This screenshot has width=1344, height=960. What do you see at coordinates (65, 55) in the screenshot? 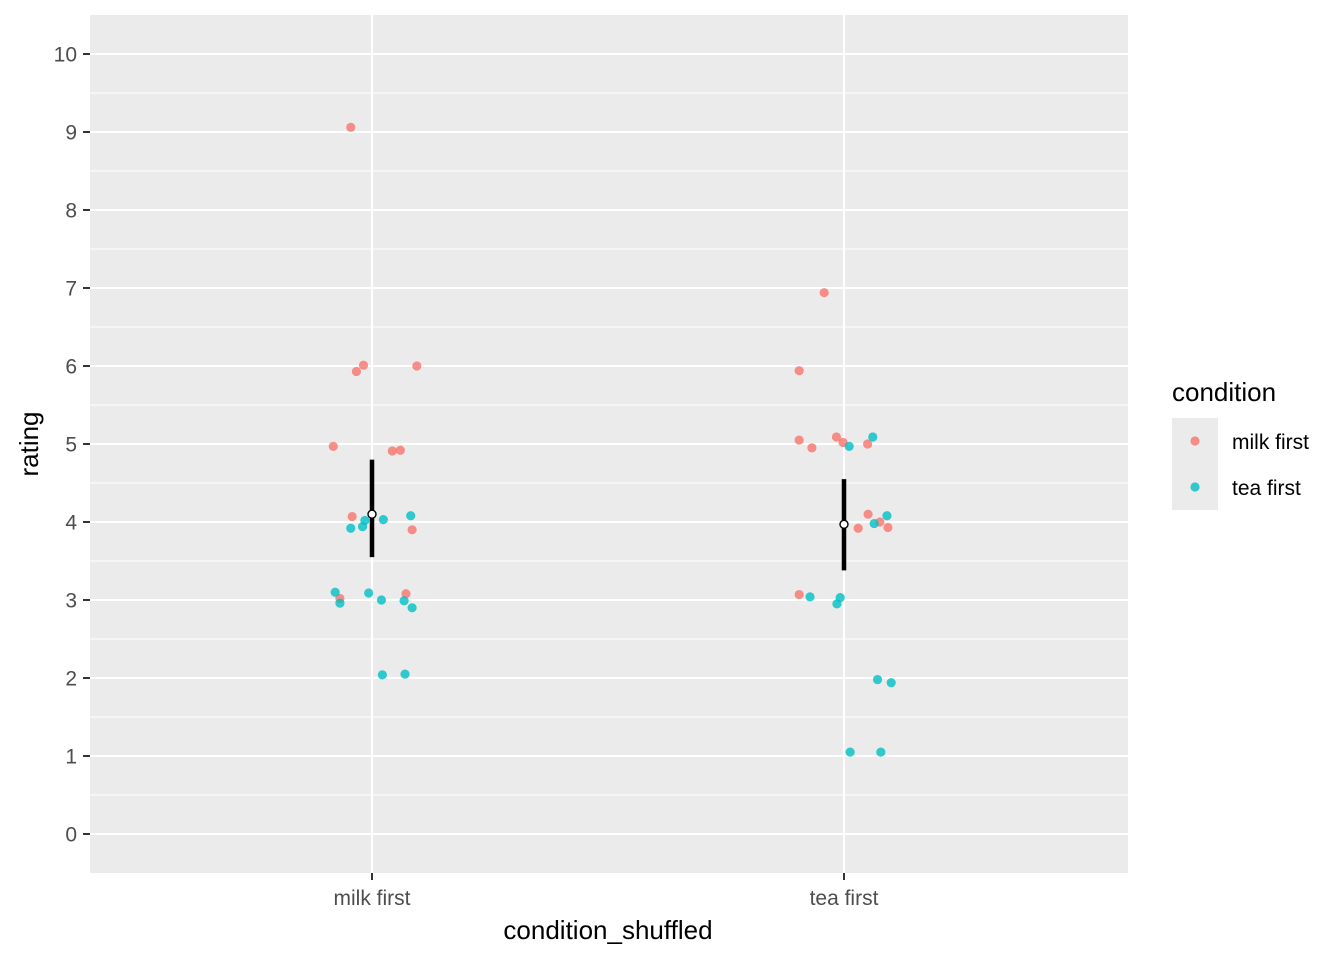
I see `y-tick-label: 10` at bounding box center [65, 55].